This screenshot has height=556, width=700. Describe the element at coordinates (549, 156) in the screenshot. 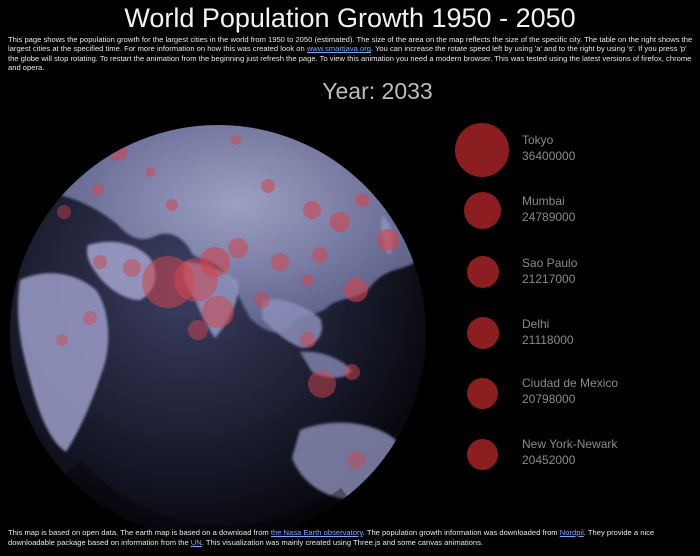

I see `city-population: 36400000` at that location.